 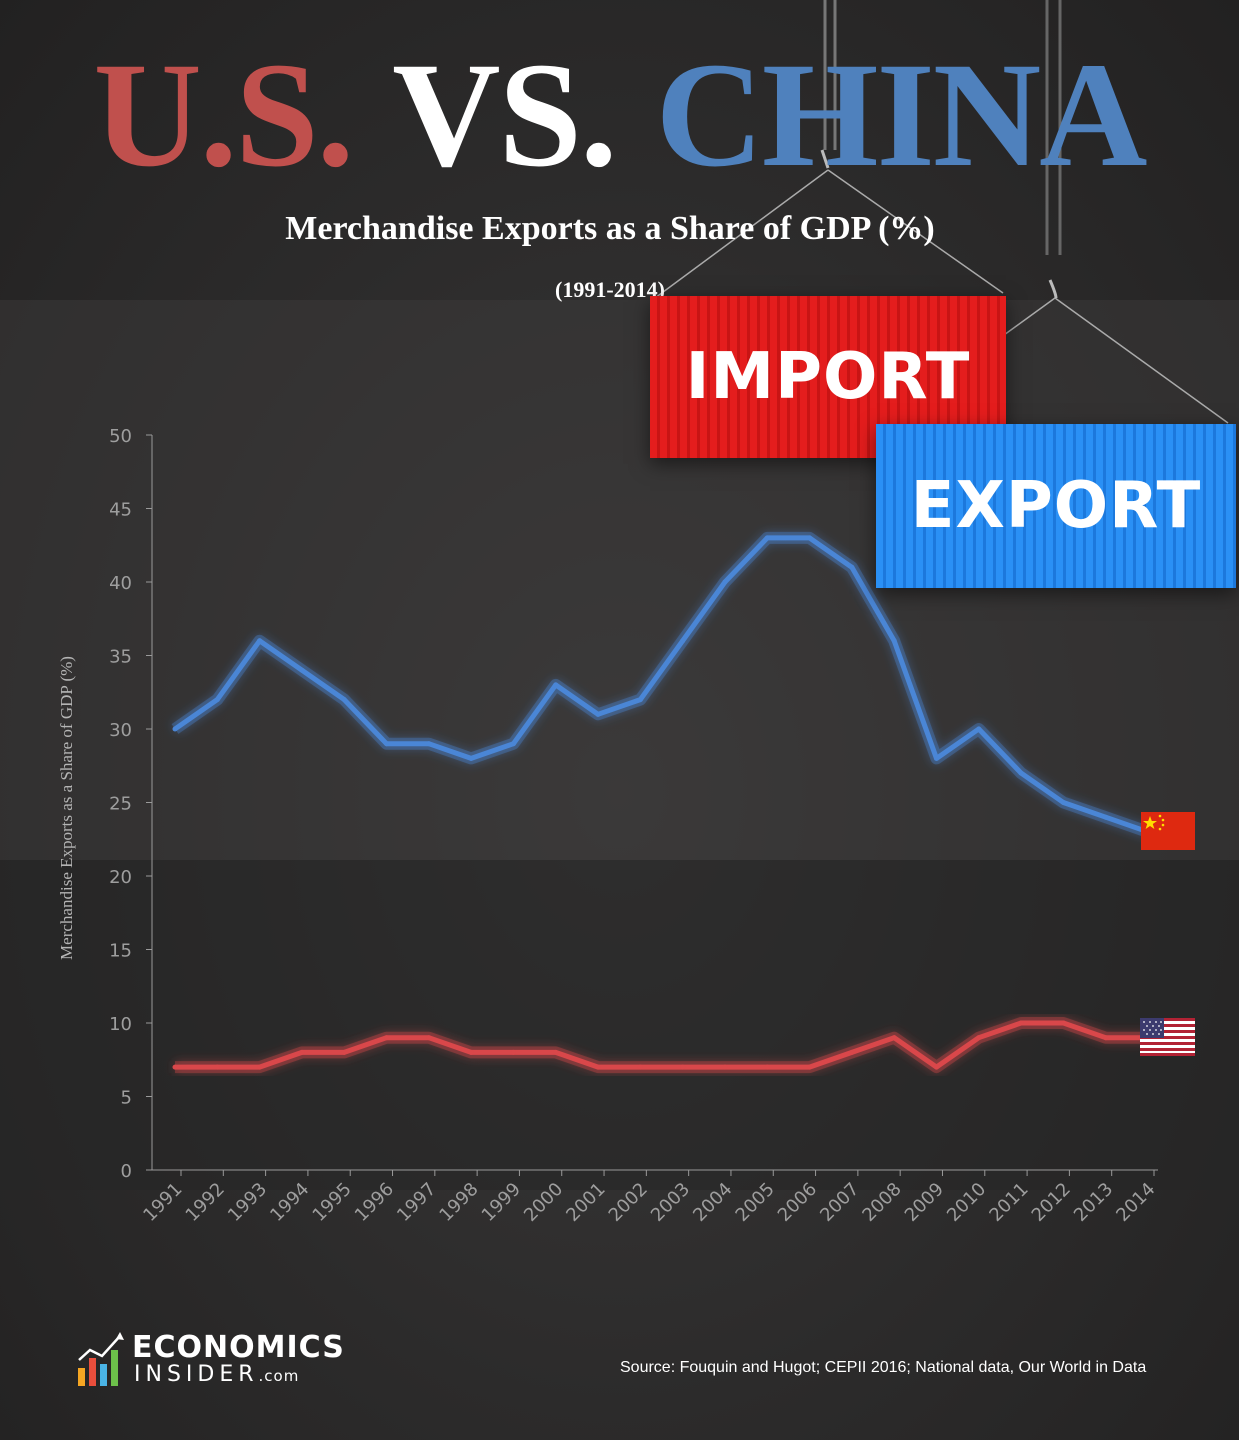 I want to click on x-tick-label: 1996, so click(x=374, y=1202).